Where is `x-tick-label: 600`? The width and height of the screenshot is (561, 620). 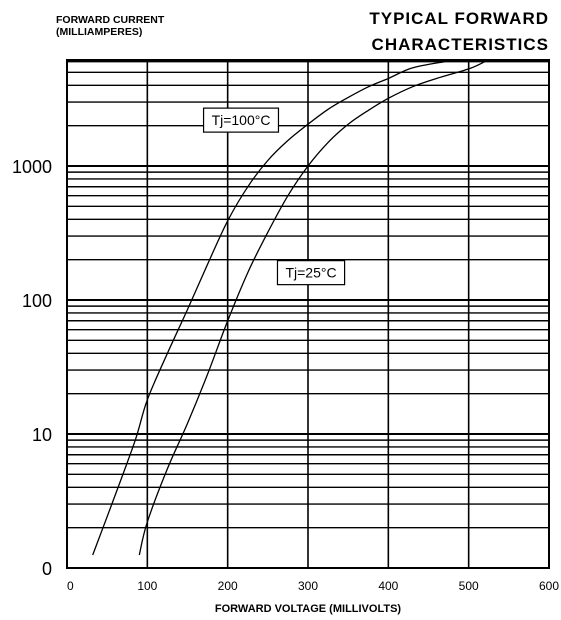
x-tick-label: 600 is located at coordinates (549, 586).